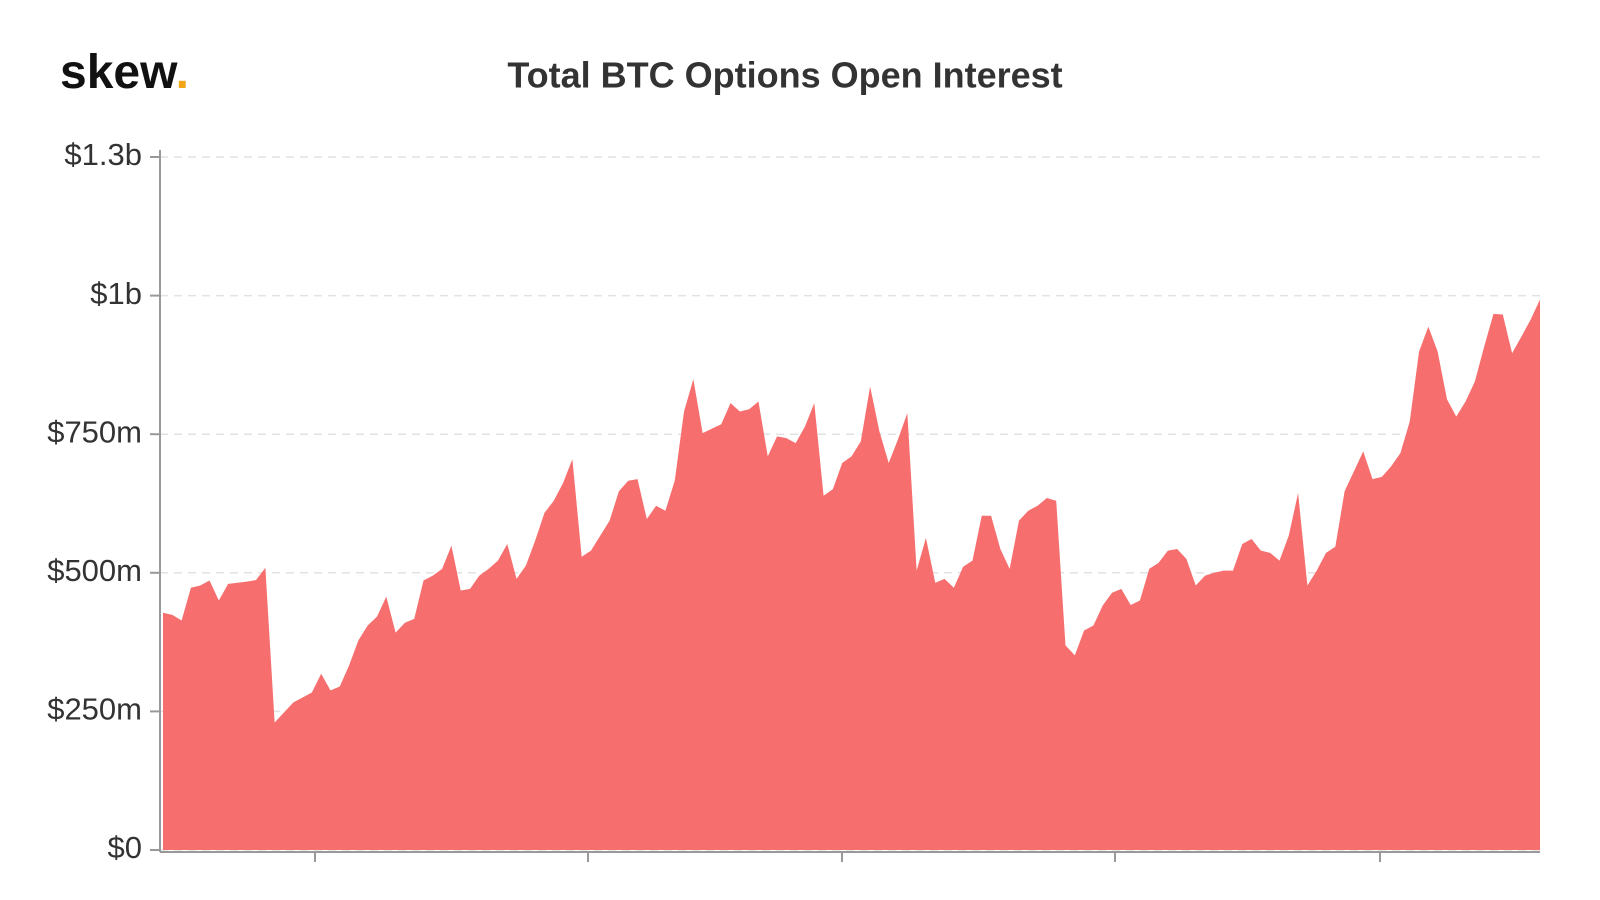 This screenshot has width=1600, height=900. Describe the element at coordinates (116, 293) in the screenshot. I see `y-tick-label: $1b` at that location.